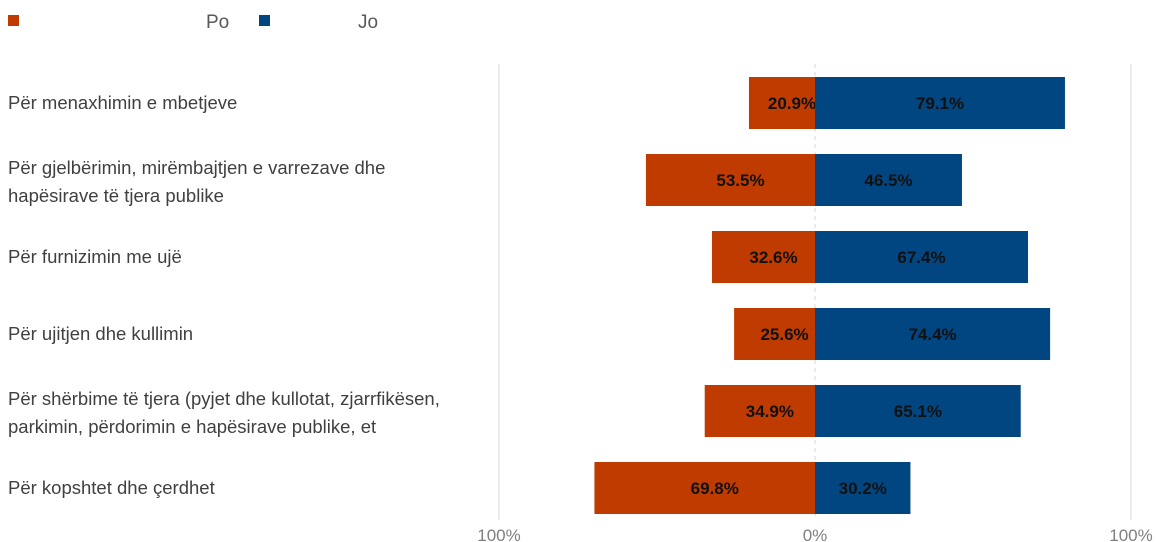  I want to click on x-tick-label: 0%, so click(815, 534).